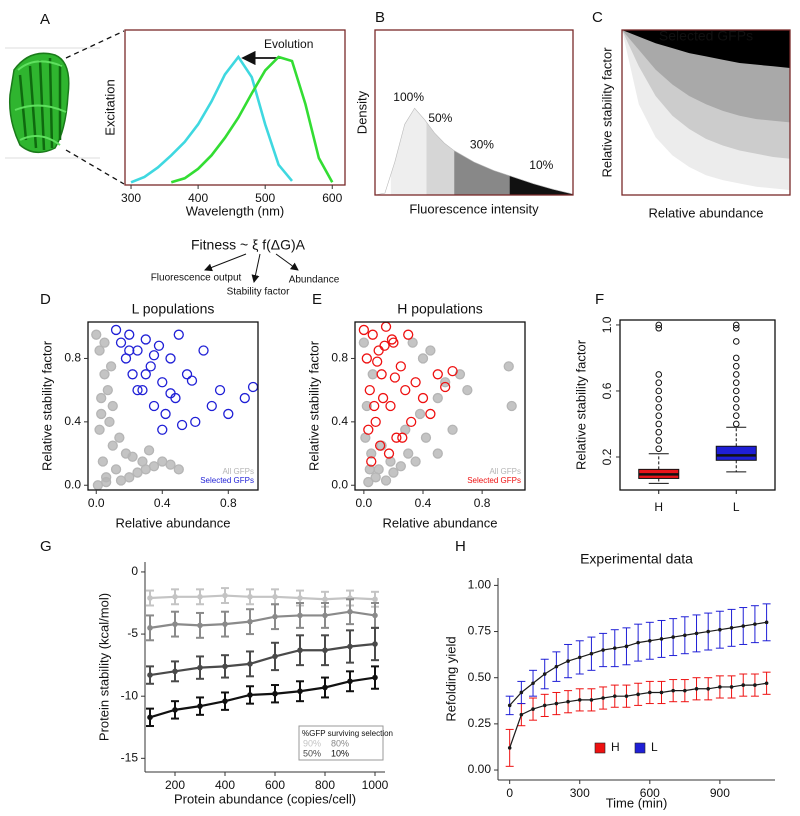 This screenshot has width=800, height=816. What do you see at coordinates (228, 503) in the screenshot?
I see `x-tick-label: 0.8` at bounding box center [228, 503].